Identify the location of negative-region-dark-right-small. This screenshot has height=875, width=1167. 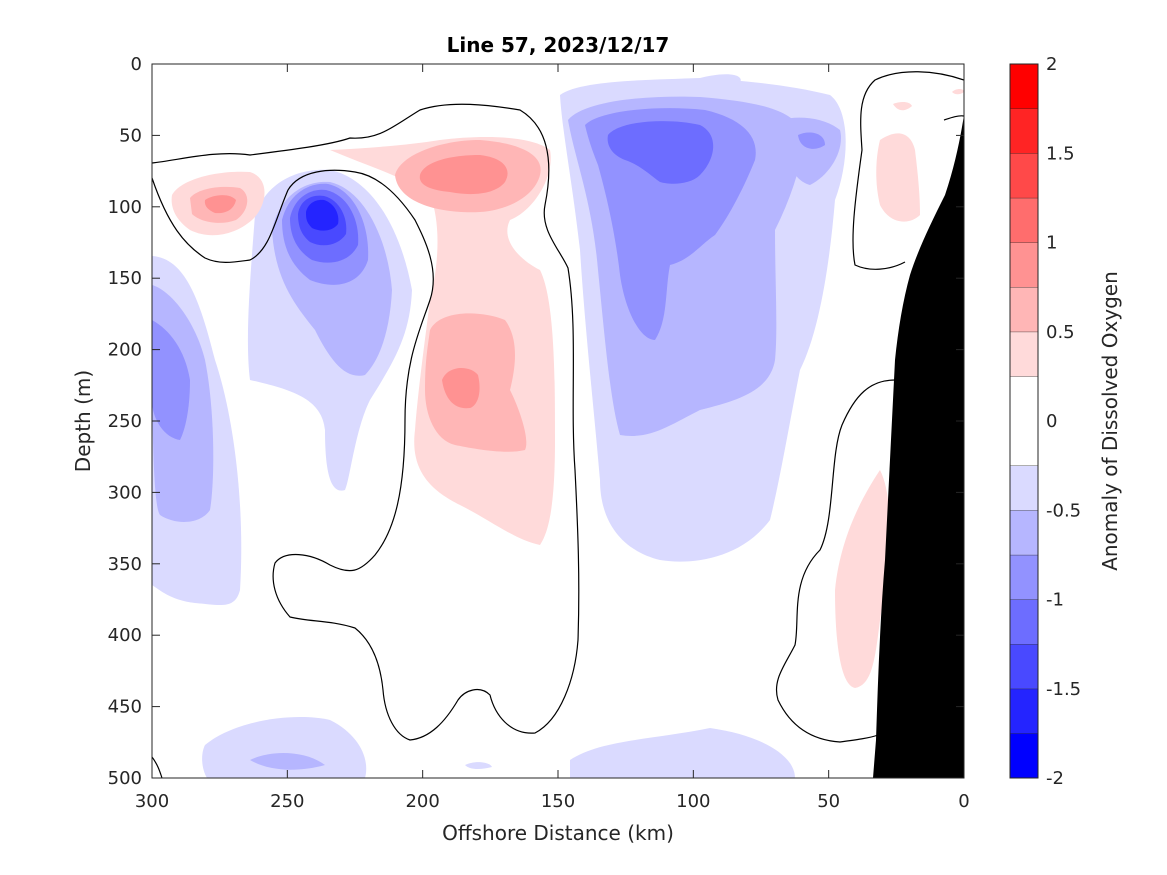
(811, 140).